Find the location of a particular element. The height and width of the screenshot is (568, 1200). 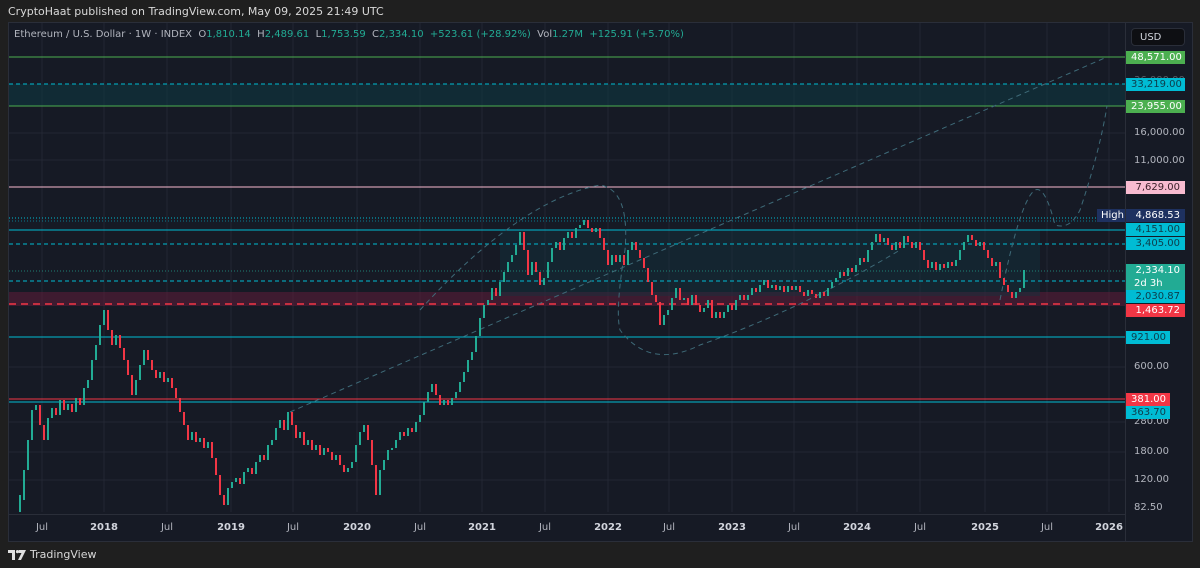

time-axis-label: 2023 is located at coordinates (732, 527).